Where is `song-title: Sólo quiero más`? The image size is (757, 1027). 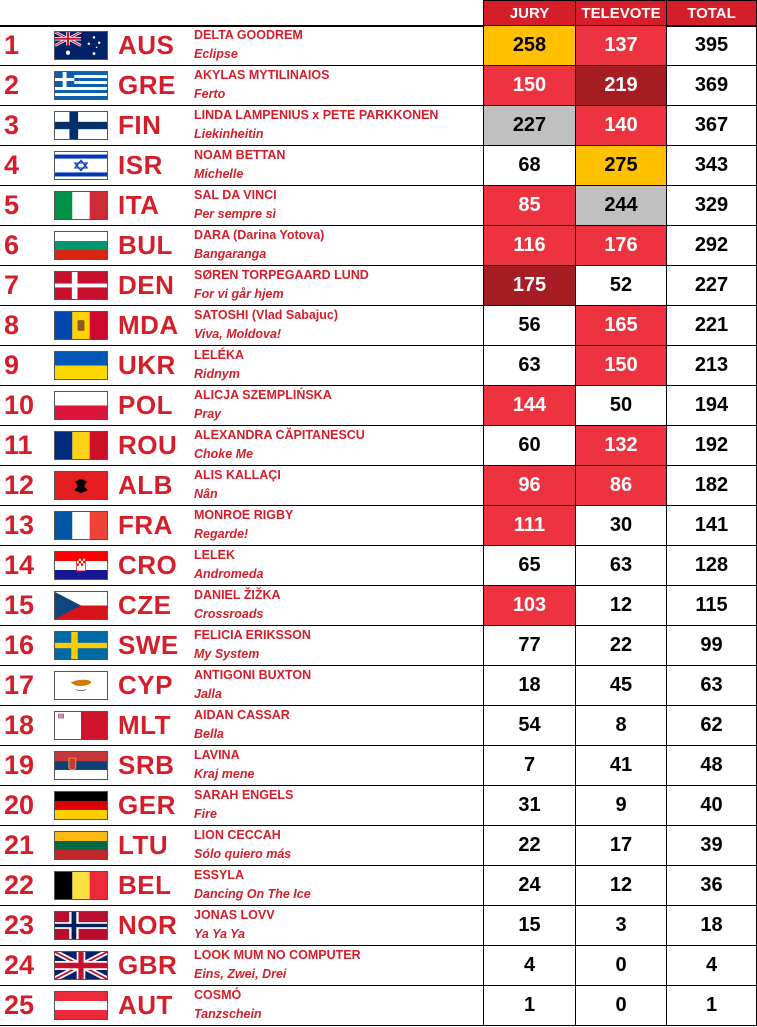
song-title: Sólo quiero más is located at coordinates (243, 854).